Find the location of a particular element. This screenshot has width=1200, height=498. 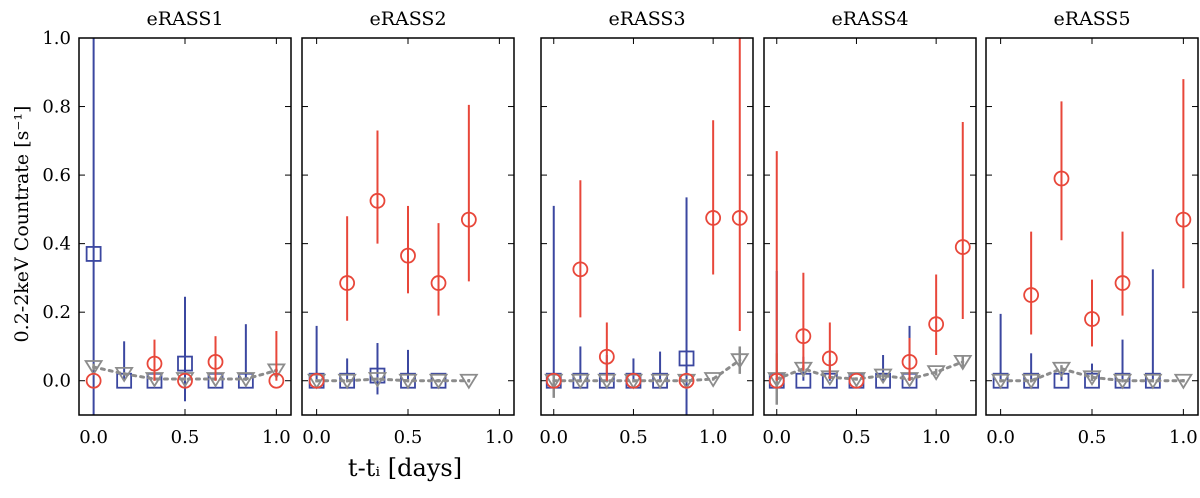

y-tick-label: 0.2 is located at coordinates (56, 312).